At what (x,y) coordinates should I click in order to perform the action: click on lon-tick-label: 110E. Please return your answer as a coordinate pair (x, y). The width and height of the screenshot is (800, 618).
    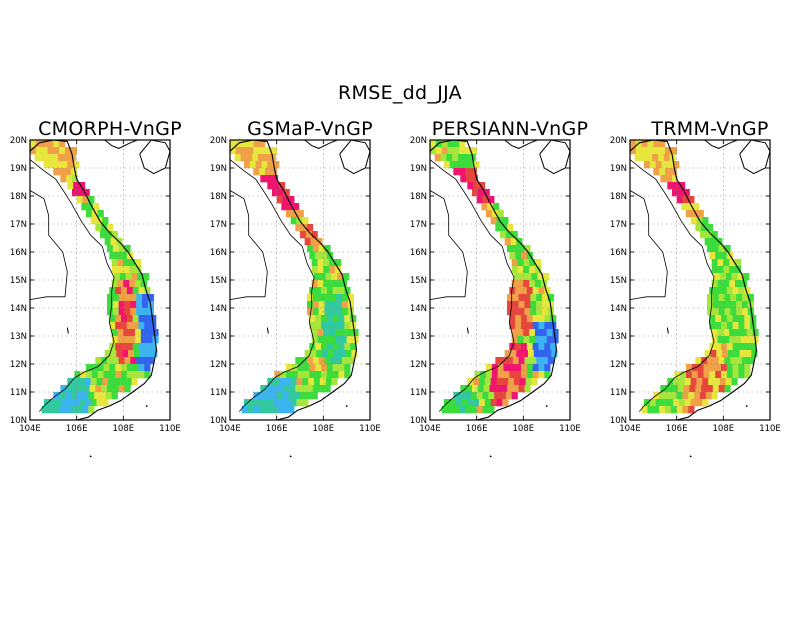
    Looking at the image, I should click on (170, 429).